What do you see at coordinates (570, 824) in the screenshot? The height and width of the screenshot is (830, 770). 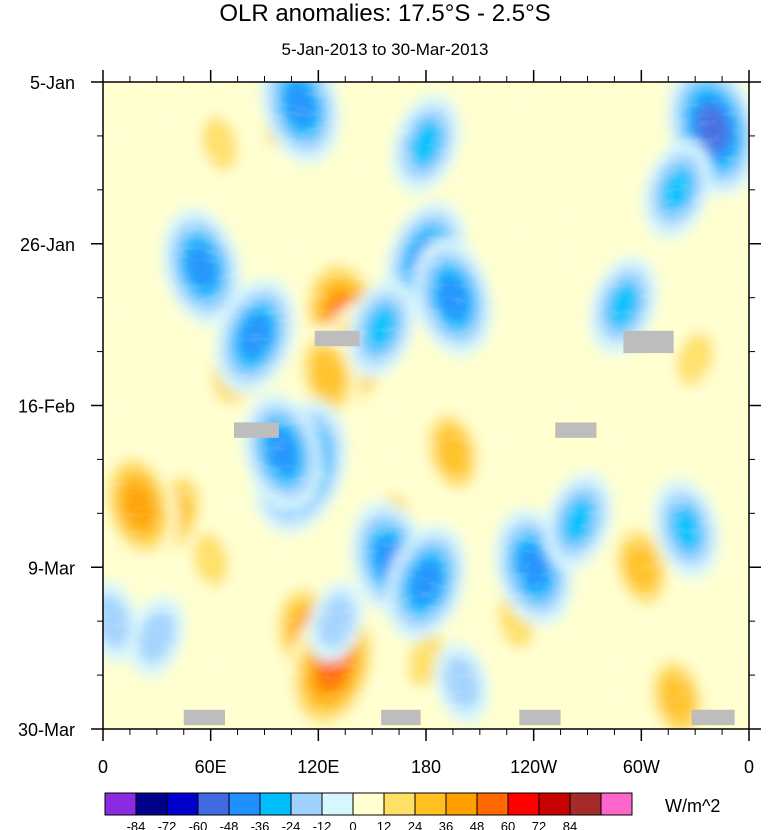 I see `colorbar-label: 84` at bounding box center [570, 824].